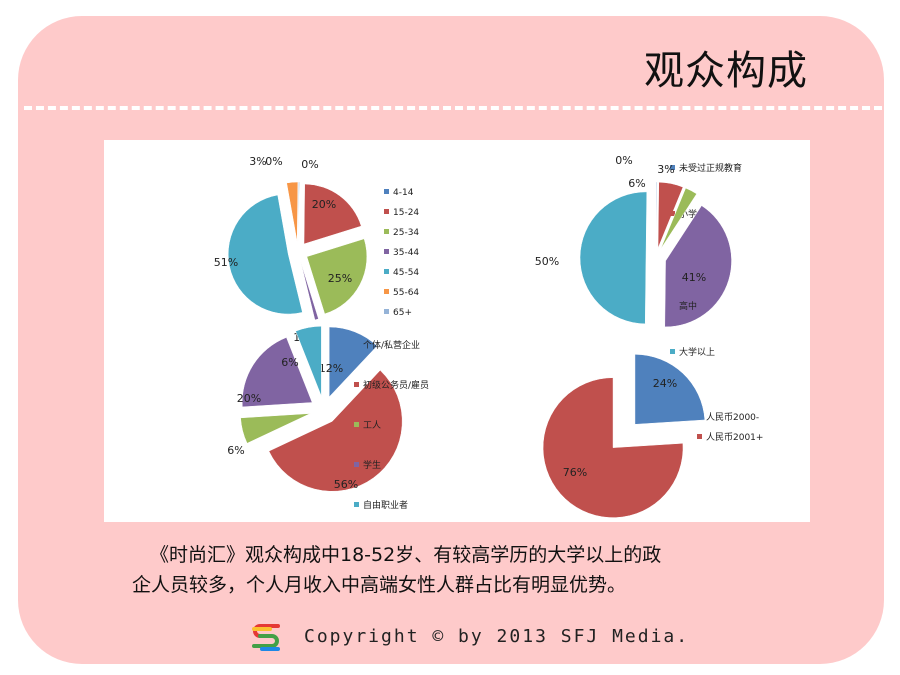 The width and height of the screenshot is (900, 675). I want to click on pie3-legend-1: 个体/私营企业, so click(391, 345).